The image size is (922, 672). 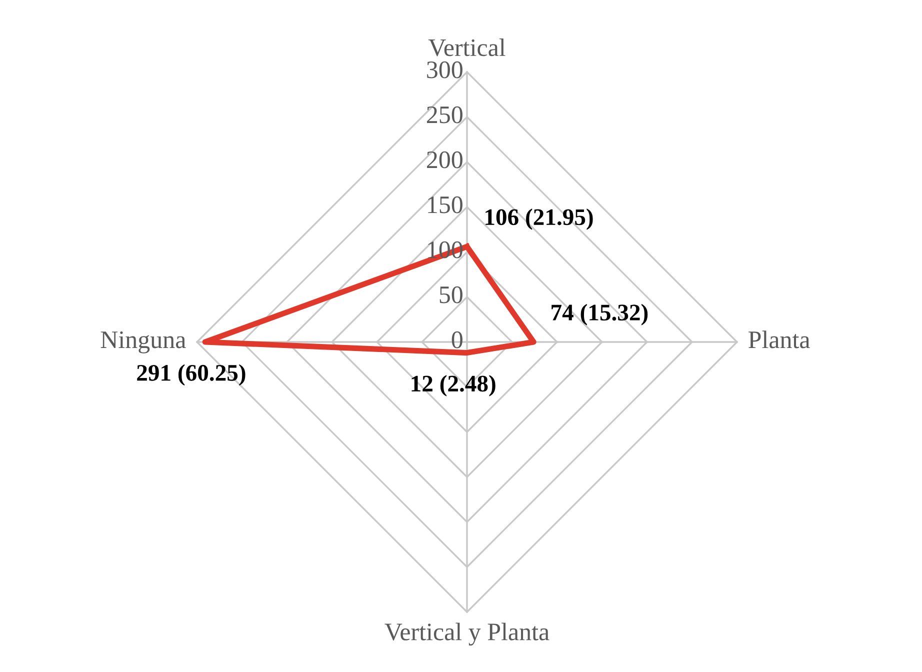 I want to click on y-tick-label: 0, so click(x=457, y=339).